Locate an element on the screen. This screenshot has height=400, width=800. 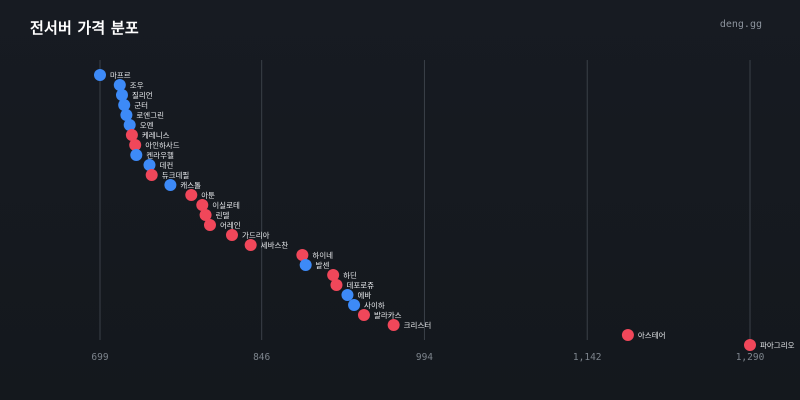
data-point: 크리스터 is located at coordinates (409, 325).